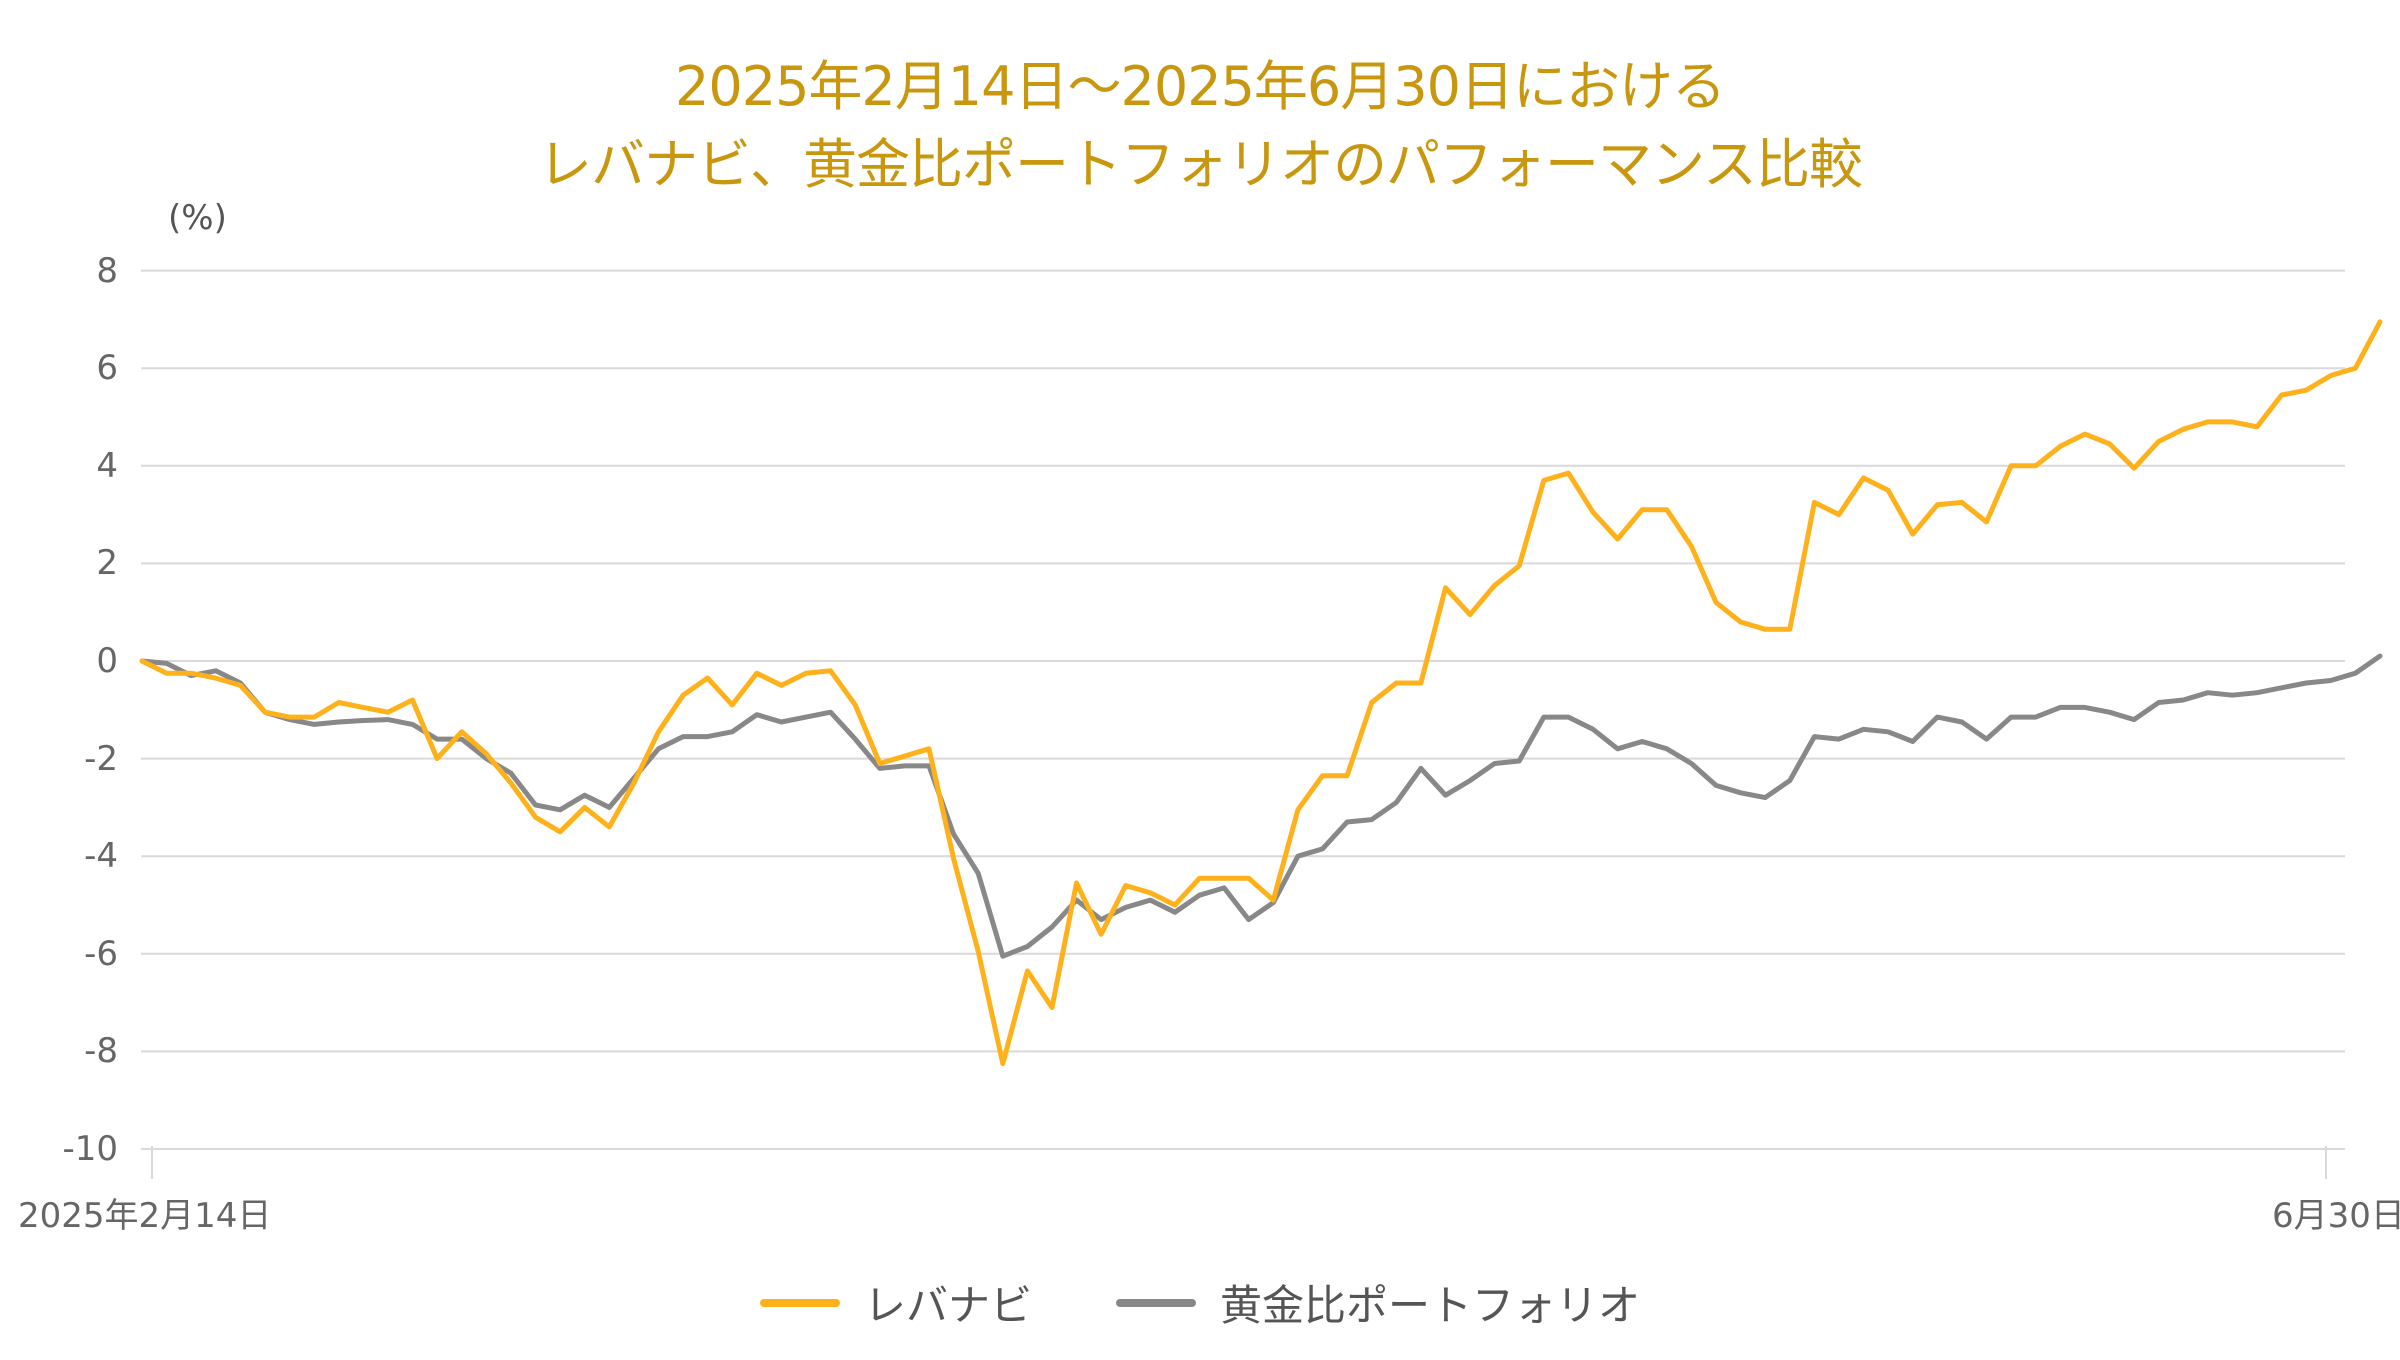  Describe the element at coordinates (1200, 86) in the screenshot. I see `chart-title-line-1: 2025年2月14日〜2025年6月30日における` at that location.